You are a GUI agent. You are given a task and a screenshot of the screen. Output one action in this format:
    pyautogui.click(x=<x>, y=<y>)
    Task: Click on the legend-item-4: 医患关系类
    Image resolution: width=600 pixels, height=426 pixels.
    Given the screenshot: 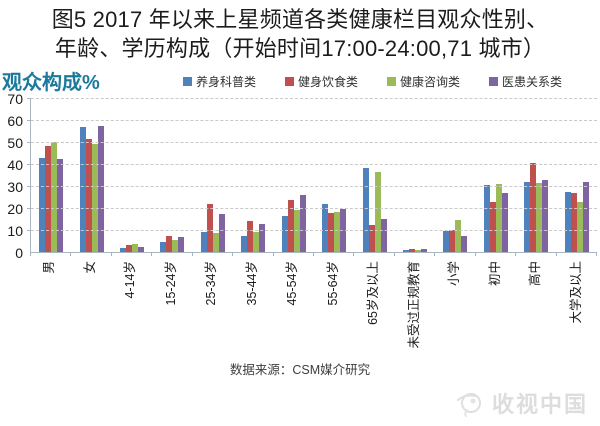 What is the action you would take?
    pyautogui.click(x=525, y=81)
    